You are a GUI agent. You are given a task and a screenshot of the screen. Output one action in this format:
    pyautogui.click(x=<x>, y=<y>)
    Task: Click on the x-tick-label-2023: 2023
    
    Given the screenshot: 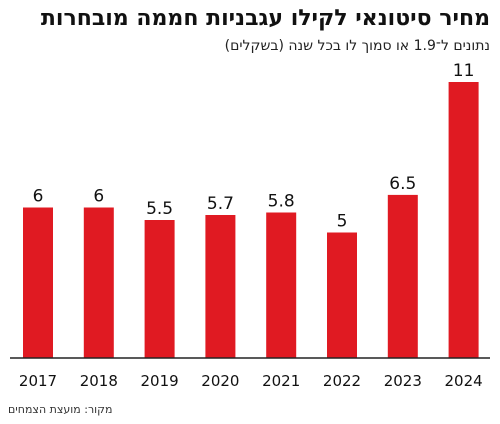 What is the action you would take?
    pyautogui.click(x=403, y=381)
    